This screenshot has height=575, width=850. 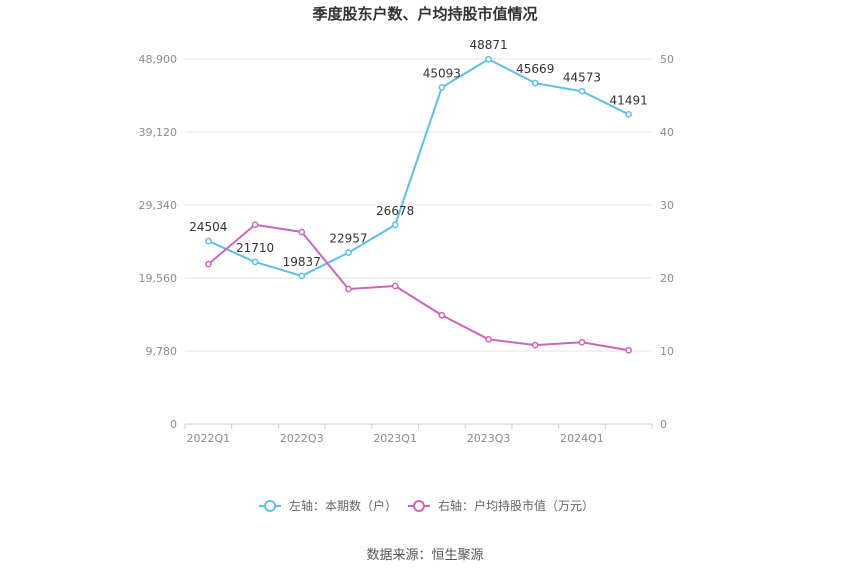 What do you see at coordinates (488, 45) in the screenshot?
I see `data-label: 48871` at bounding box center [488, 45].